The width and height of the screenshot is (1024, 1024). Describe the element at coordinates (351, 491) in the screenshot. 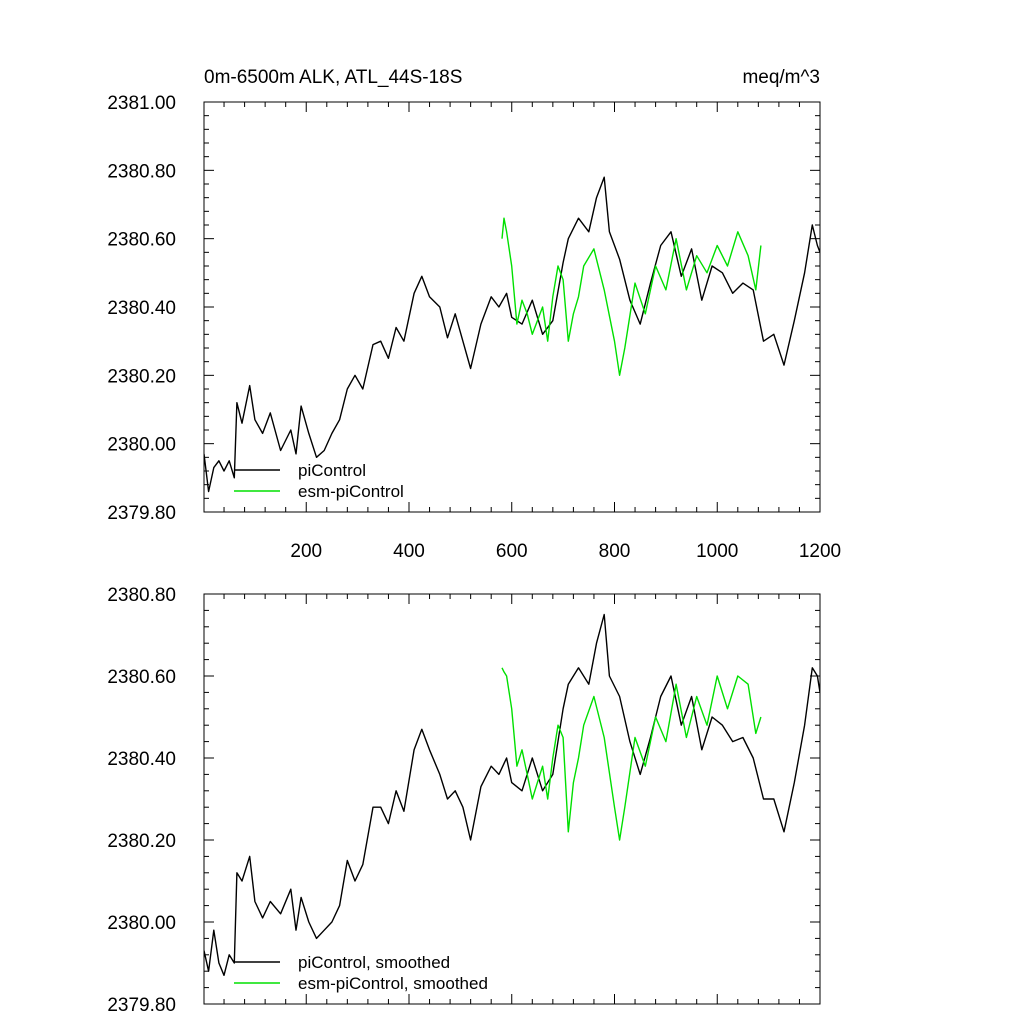

I see `top-legend-label: esm-piControl` at that location.